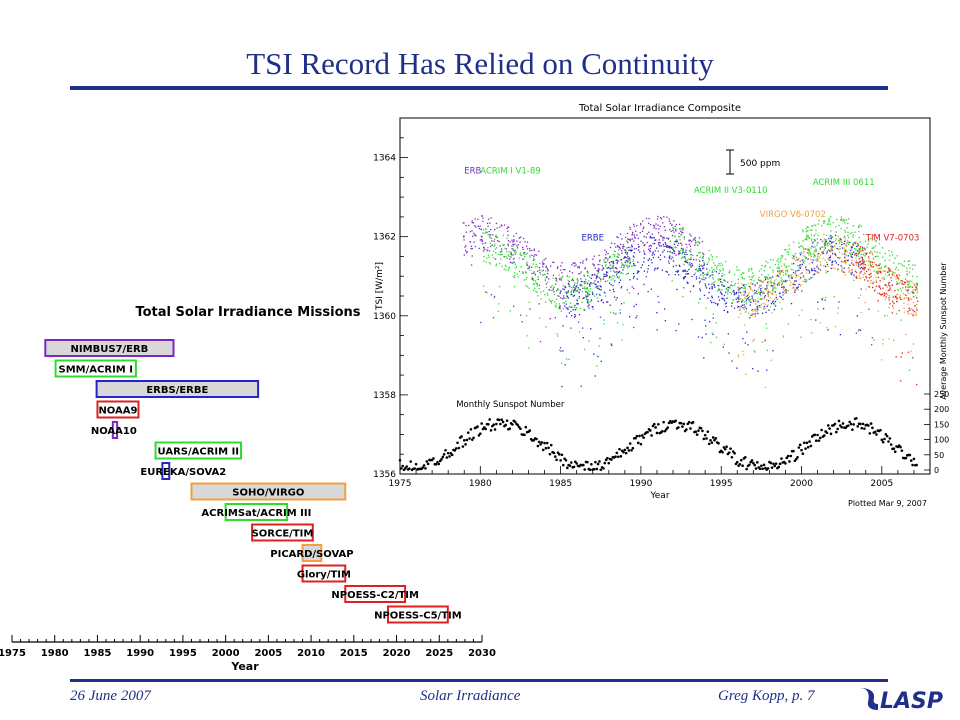 The width and height of the screenshot is (960, 720). What do you see at coordinates (439, 653) in the screenshot?
I see `missions-x-tick-label: 2025` at bounding box center [439, 653].